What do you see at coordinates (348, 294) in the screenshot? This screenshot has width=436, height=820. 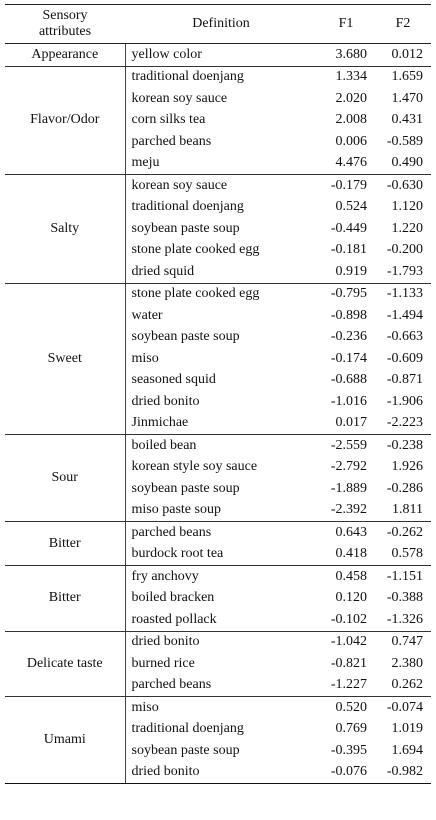 I see `f1-cell: -0.795` at bounding box center [348, 294].